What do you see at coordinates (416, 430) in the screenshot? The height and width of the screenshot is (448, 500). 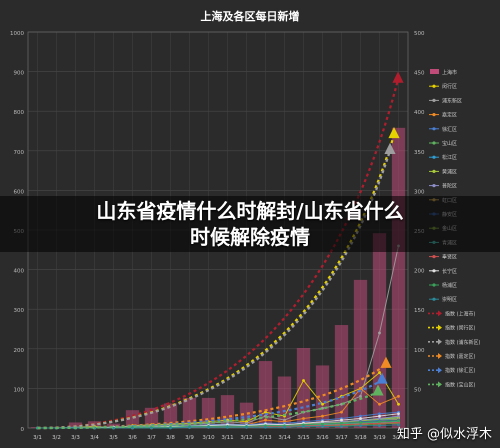 I see `y2-tick-label: 0` at bounding box center [416, 430].